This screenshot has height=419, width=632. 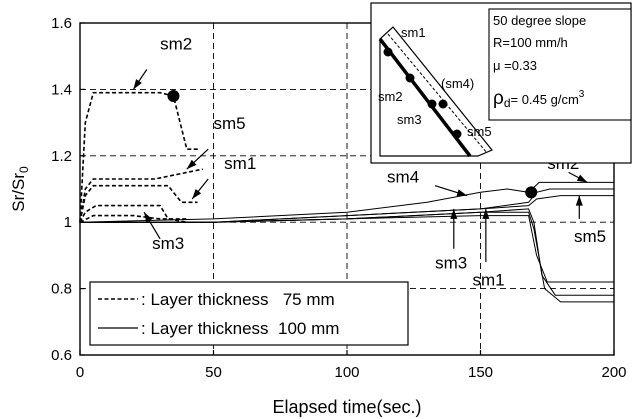 I want to click on inset-label-sm2: sm2, so click(x=390, y=96).